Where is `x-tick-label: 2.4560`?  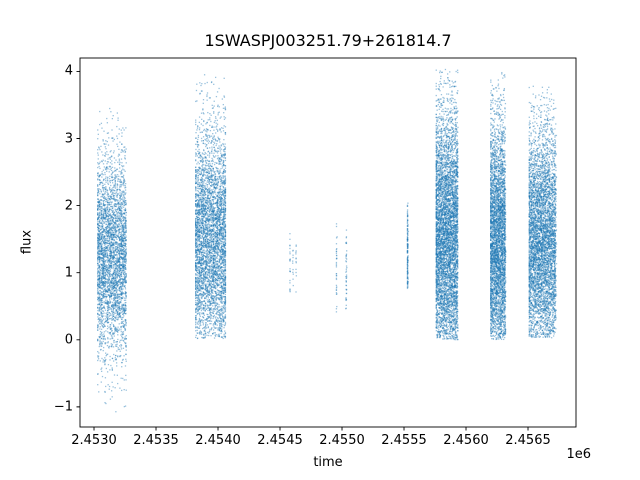
x-tick-label: 2.4560 is located at coordinates (466, 440).